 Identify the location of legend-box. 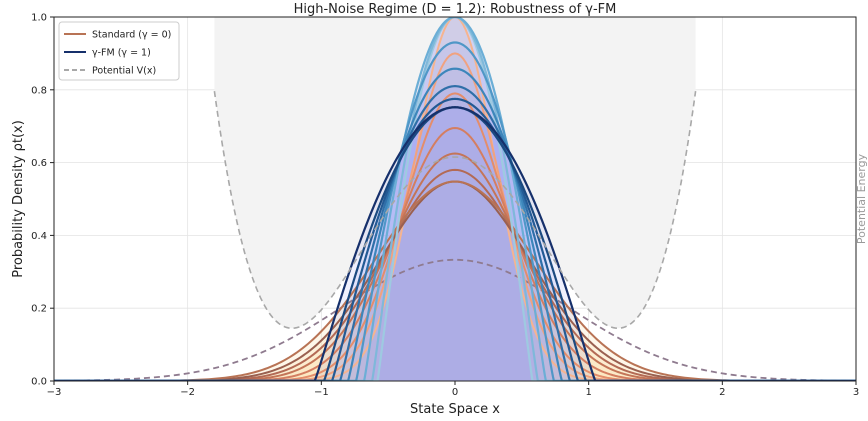
(119, 51).